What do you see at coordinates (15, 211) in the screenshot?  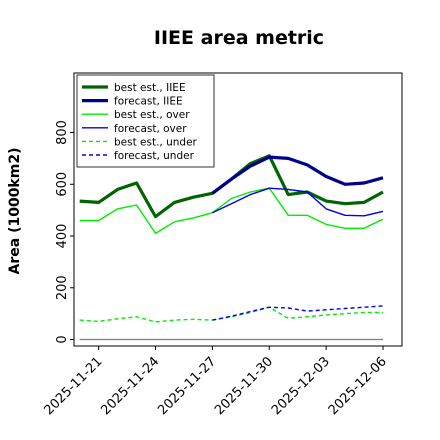 I see `y-axis-label: Area (1000km2)` at bounding box center [15, 211].